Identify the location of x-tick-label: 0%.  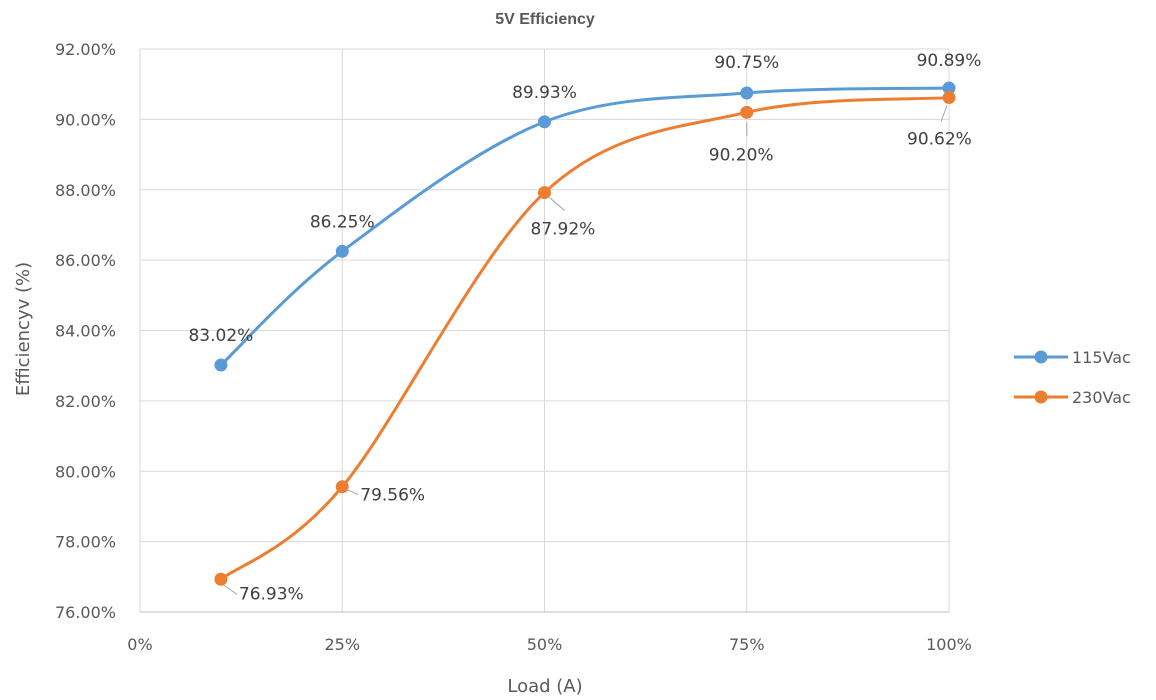
(139, 644).